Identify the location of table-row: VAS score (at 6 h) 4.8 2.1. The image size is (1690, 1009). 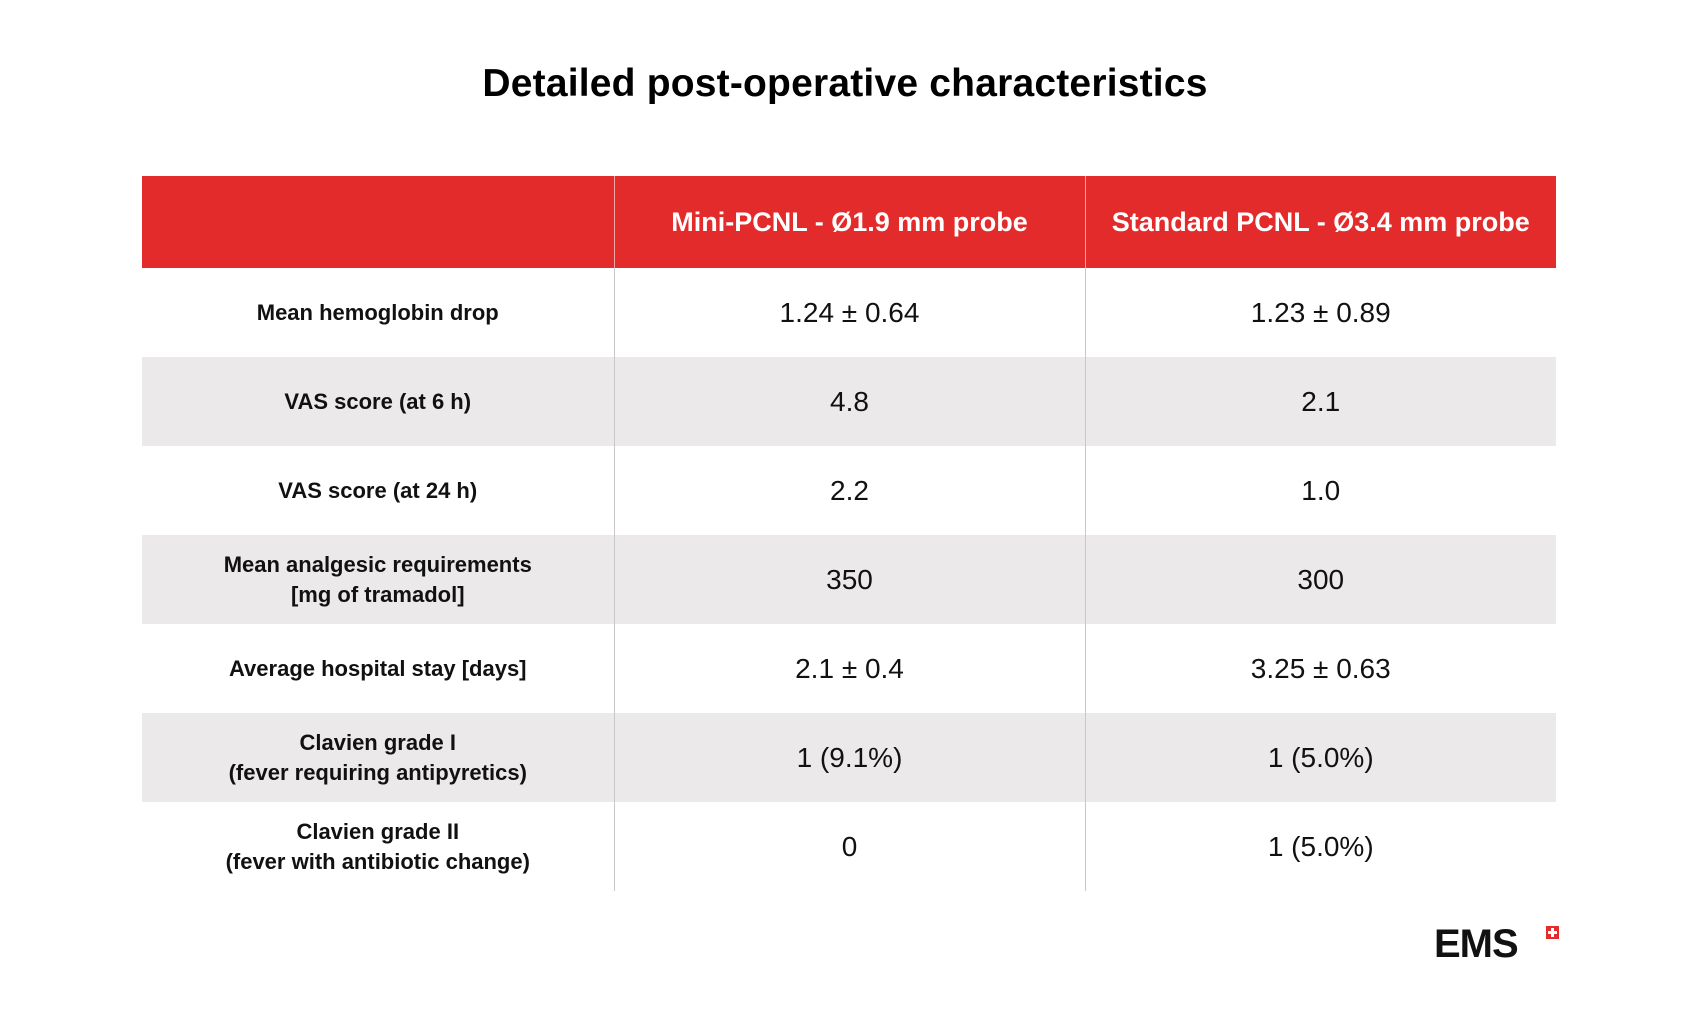
(849, 401).